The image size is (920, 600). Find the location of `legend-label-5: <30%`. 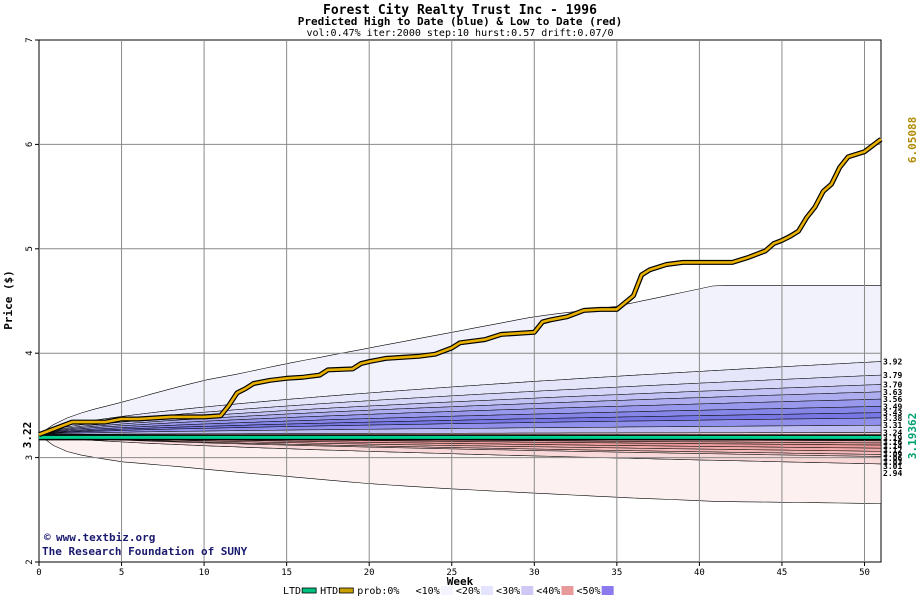

legend-label-5: <30% is located at coordinates (508, 591).